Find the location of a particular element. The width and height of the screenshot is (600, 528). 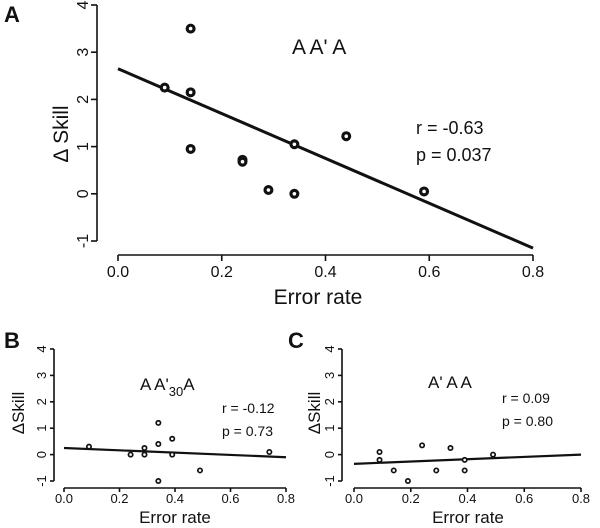

panel-b-title-end: A is located at coordinates (189, 384).